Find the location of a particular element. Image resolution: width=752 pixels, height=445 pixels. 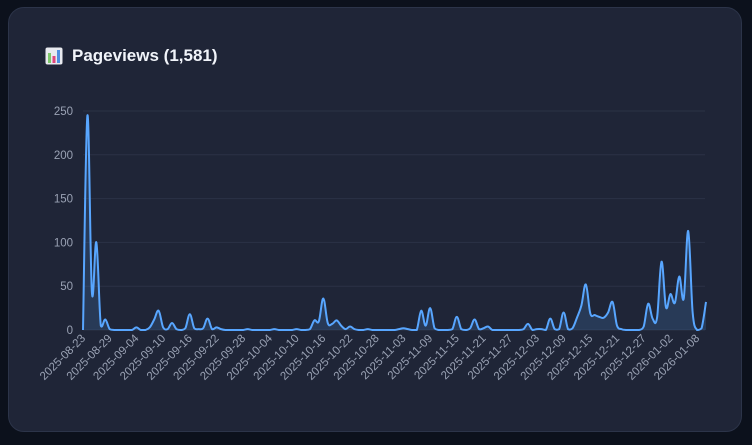

y-tick-label: 50 is located at coordinates (66, 287).